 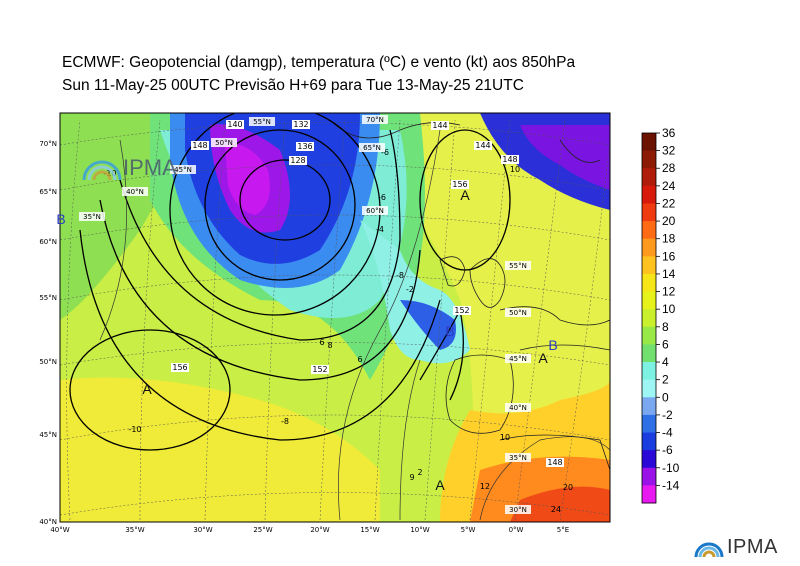 I want to click on colorbar-tick-label: 16, so click(x=669, y=256).